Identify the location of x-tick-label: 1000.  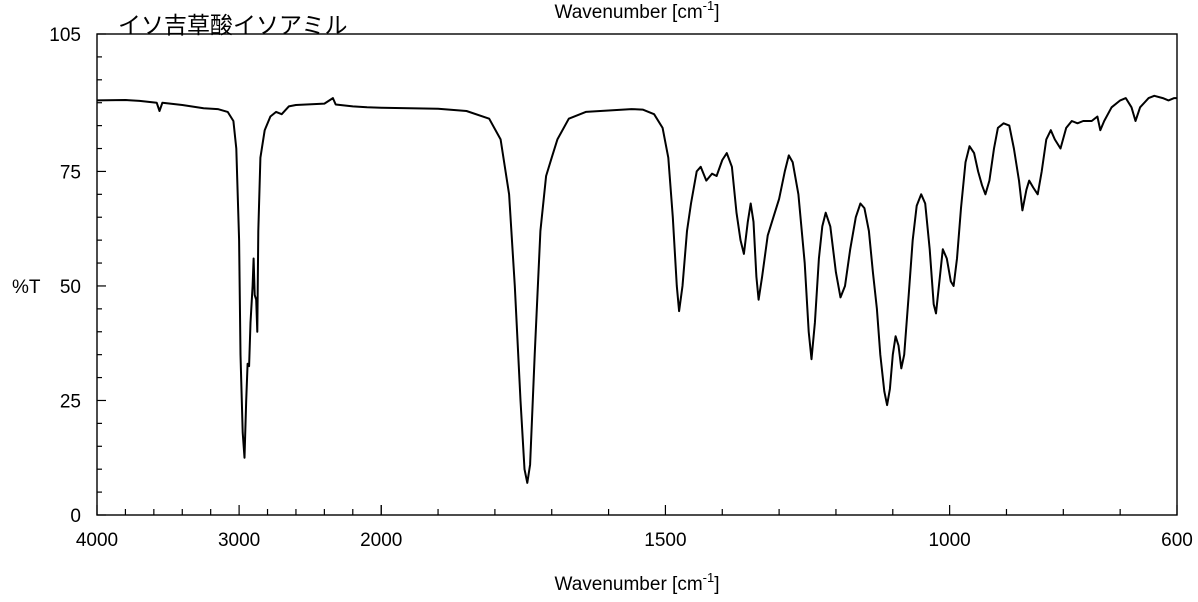
(949, 540).